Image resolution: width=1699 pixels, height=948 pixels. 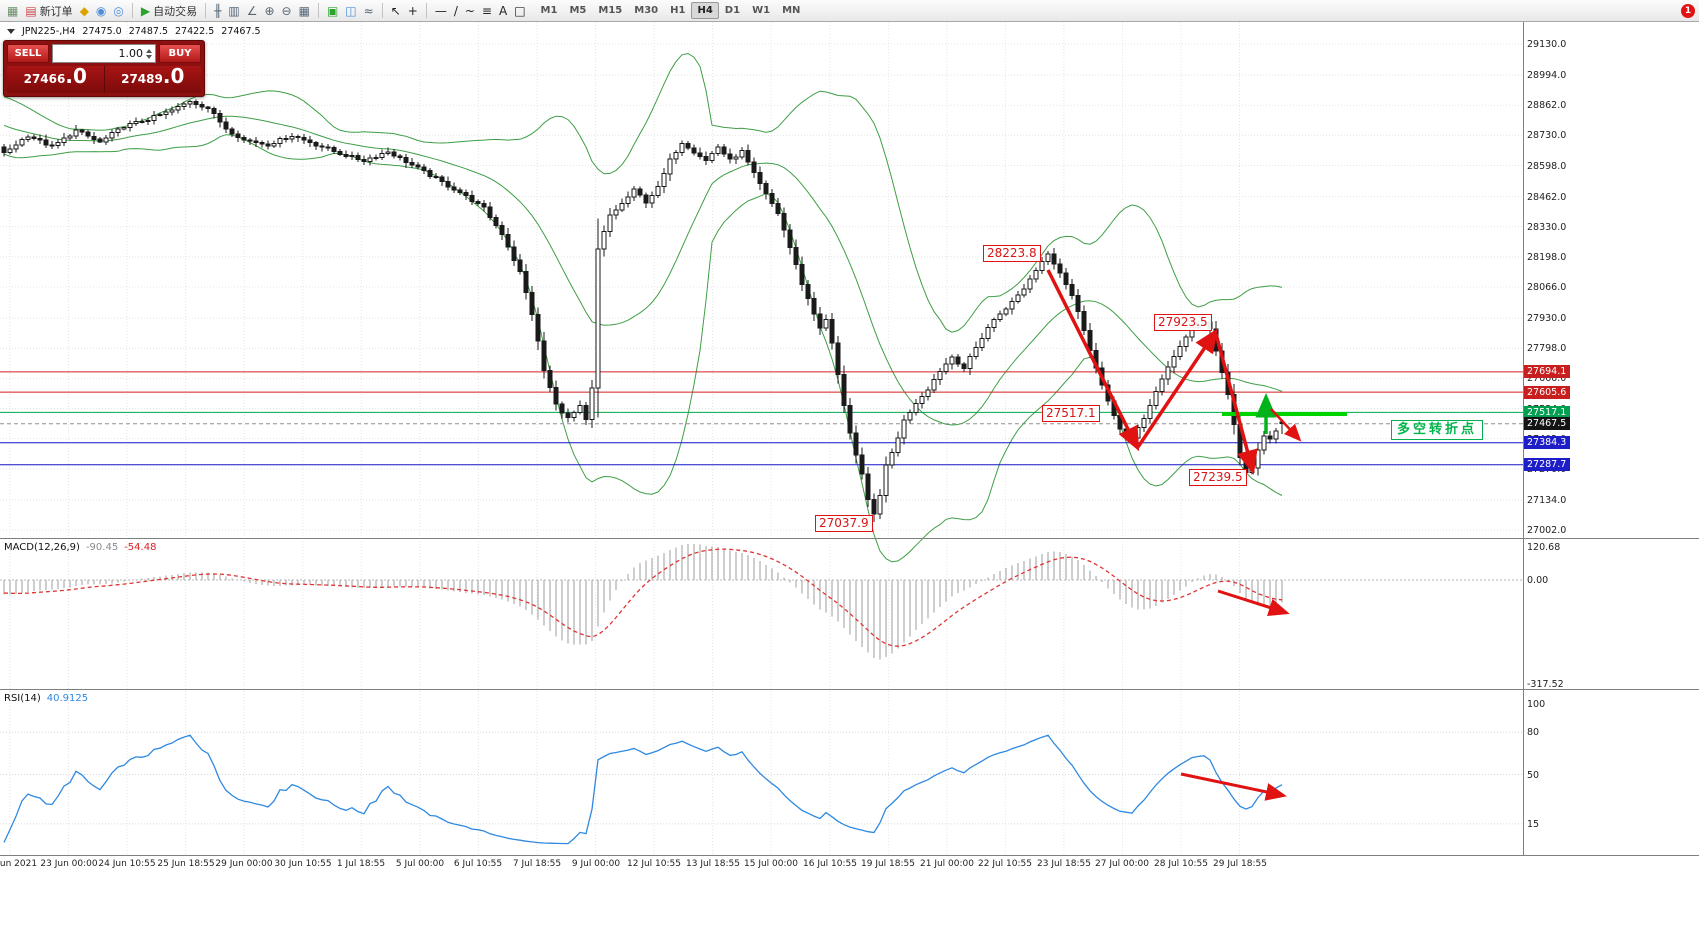 I want to click on buy-button: BUY, so click(x=180, y=53).